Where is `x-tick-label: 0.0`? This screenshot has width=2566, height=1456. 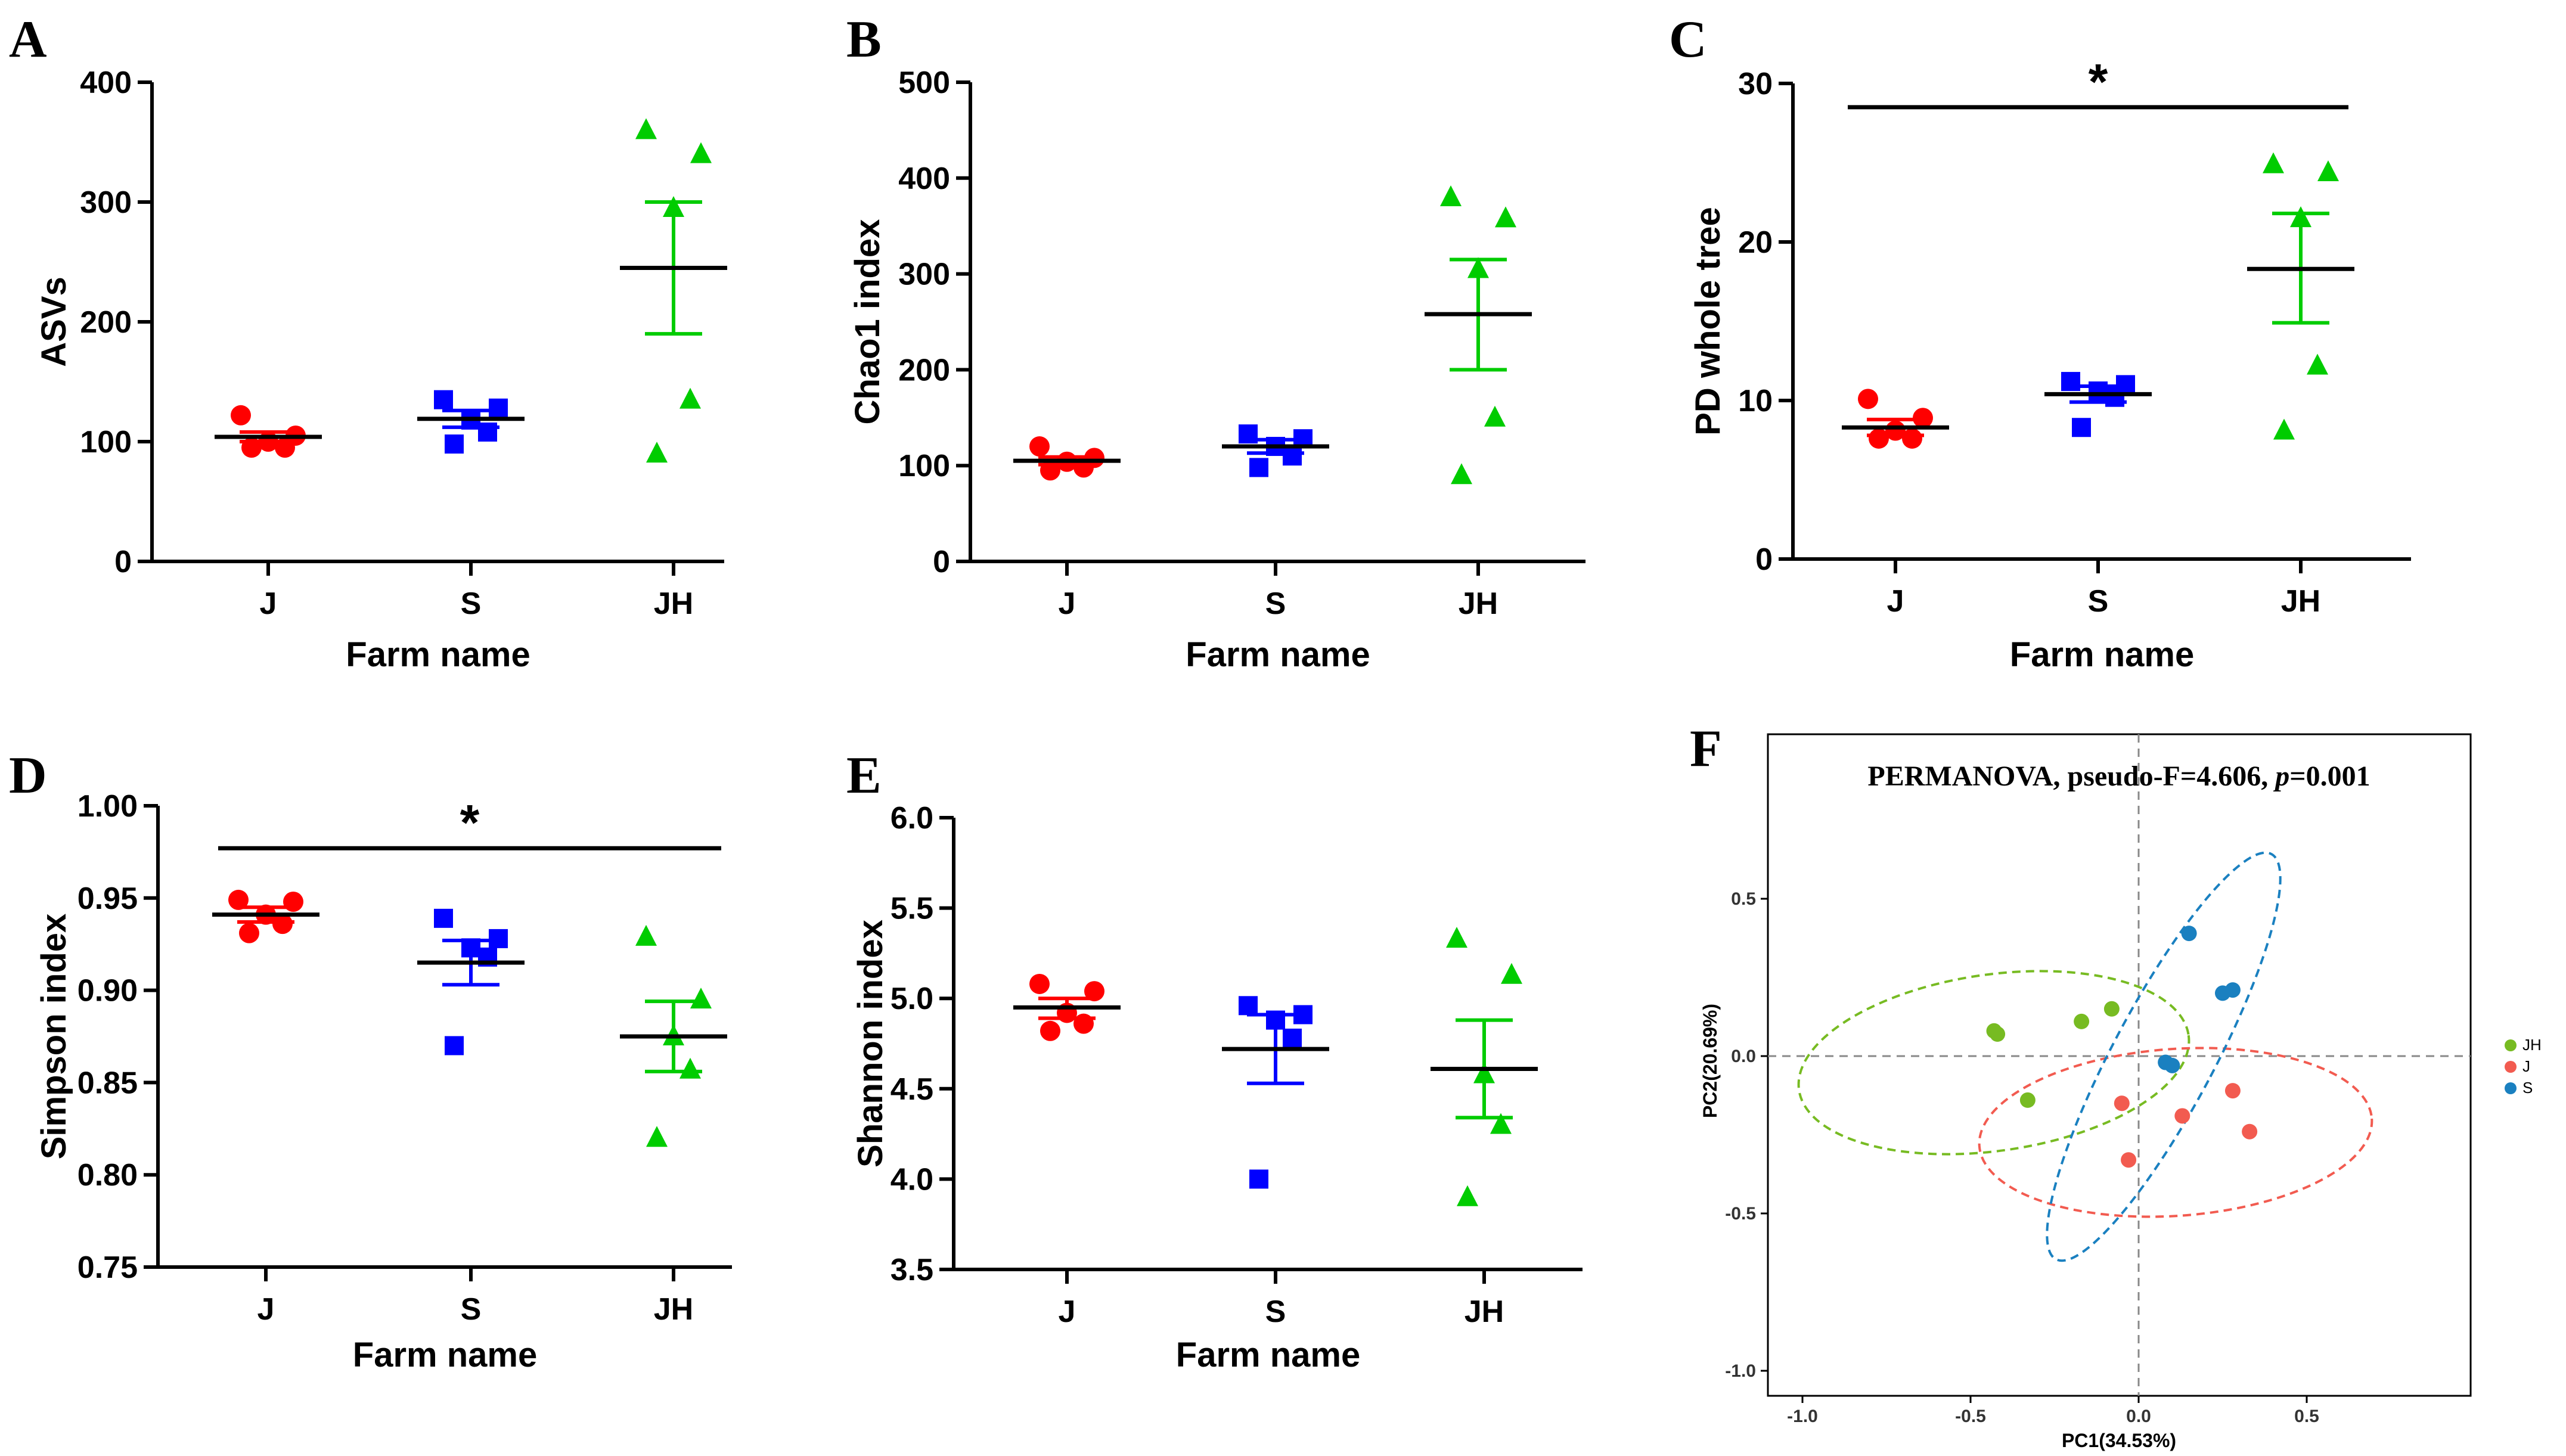 x-tick-label: 0.0 is located at coordinates (2138, 1416).